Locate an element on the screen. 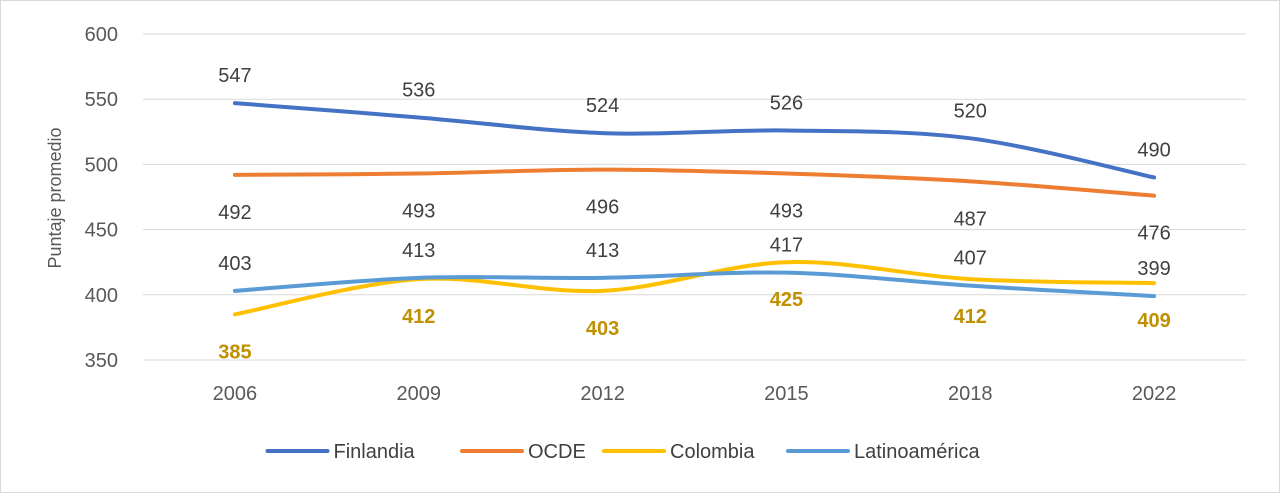 The image size is (1280, 499). legend-label: Latinoamérica is located at coordinates (917, 452).